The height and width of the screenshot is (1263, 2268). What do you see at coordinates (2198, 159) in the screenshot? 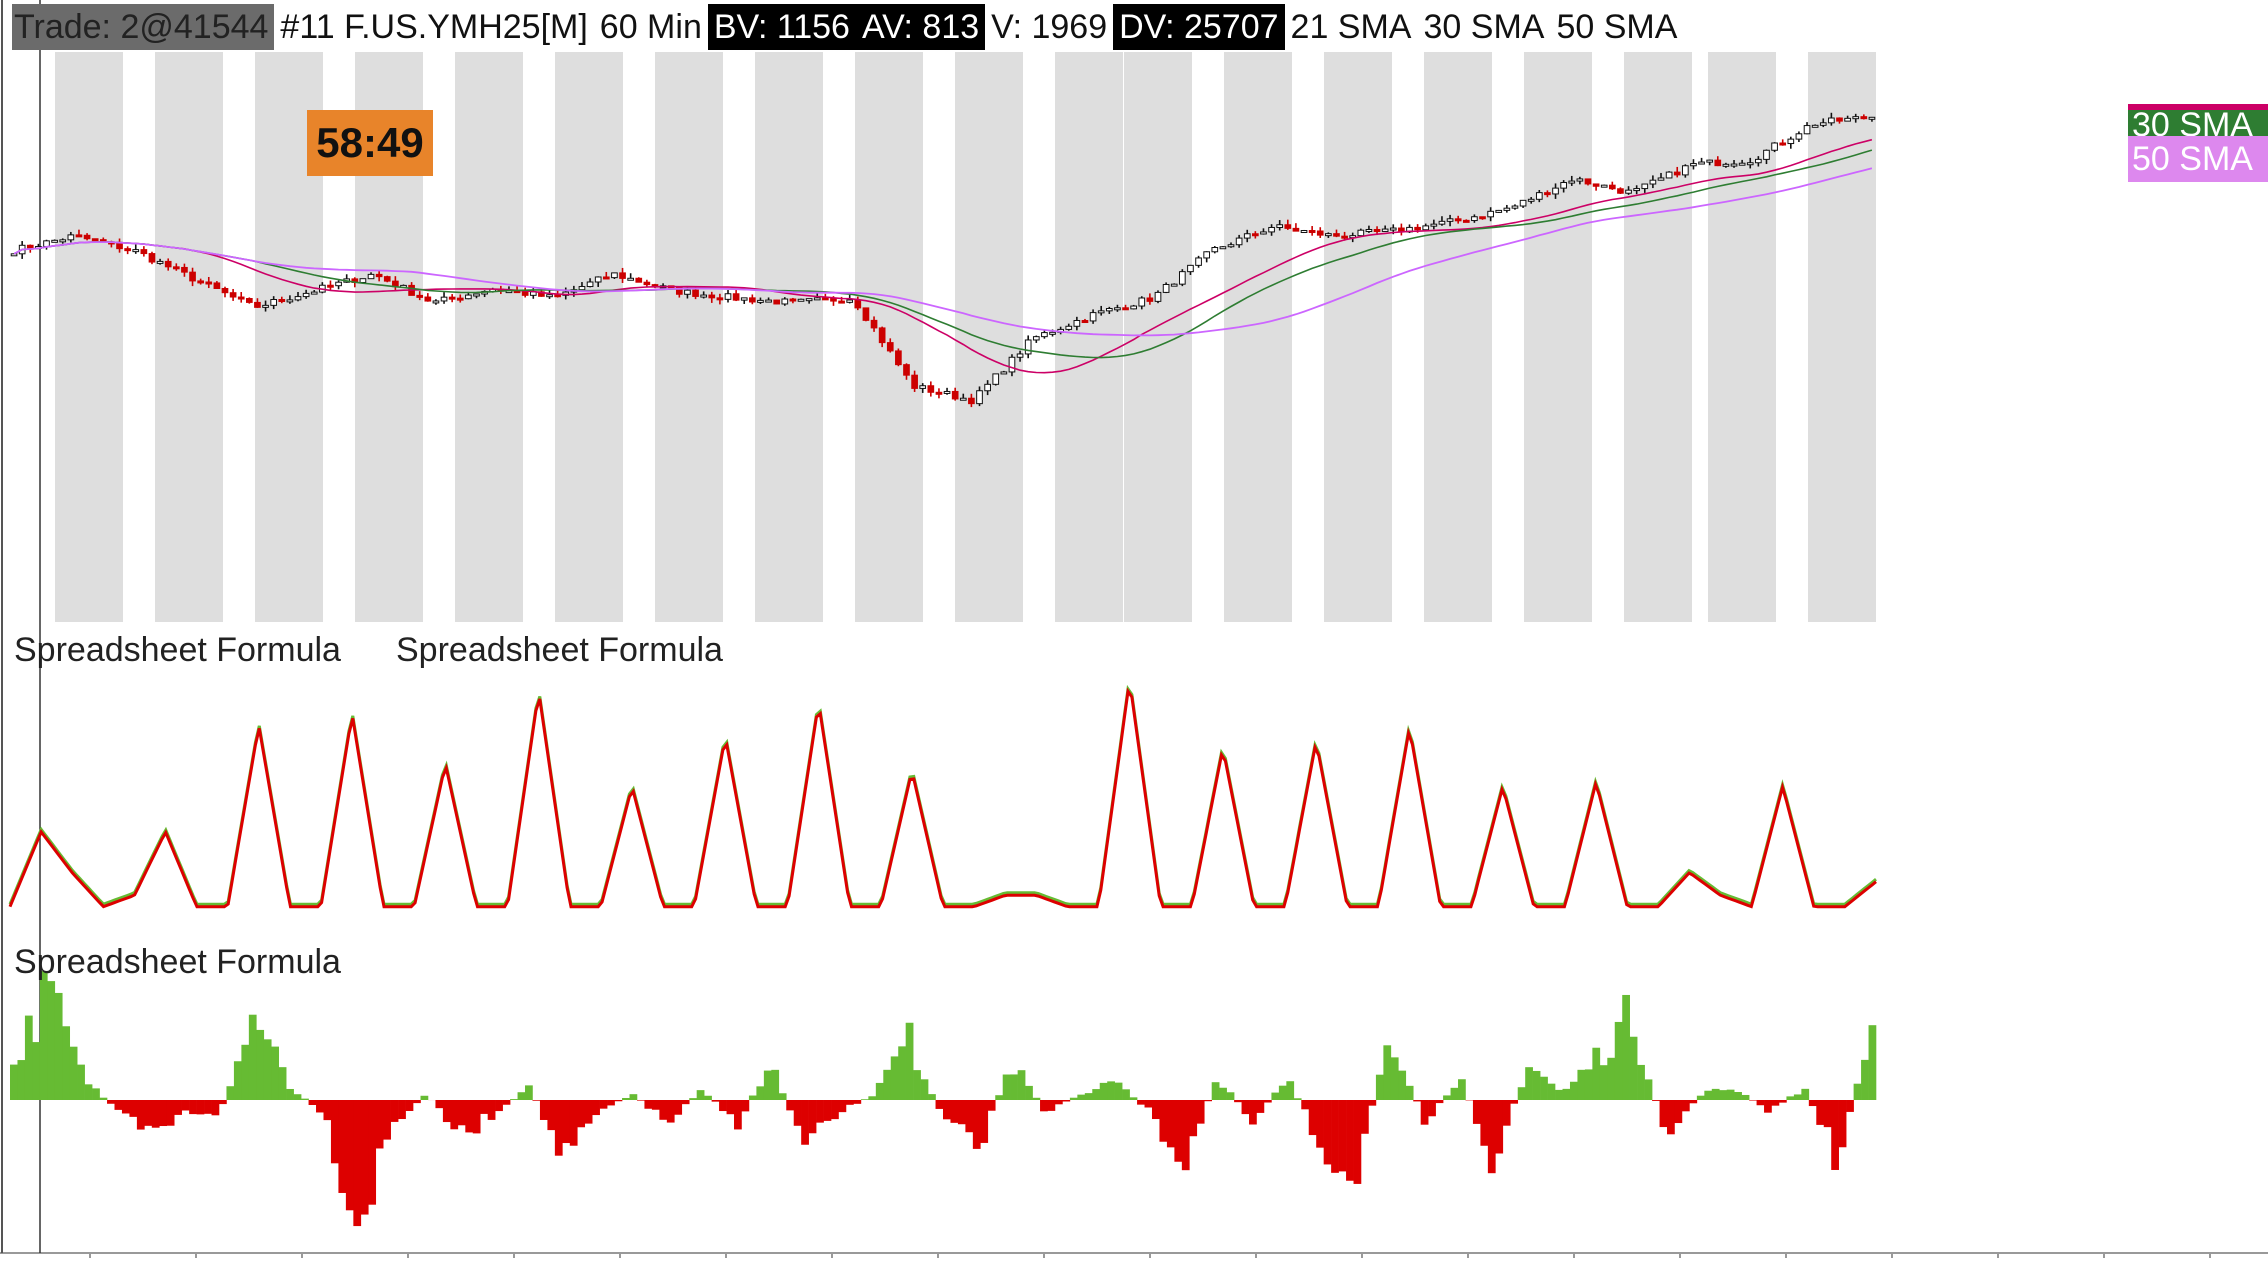
I see `sma50-price-tag: 50 SMA` at bounding box center [2198, 159].